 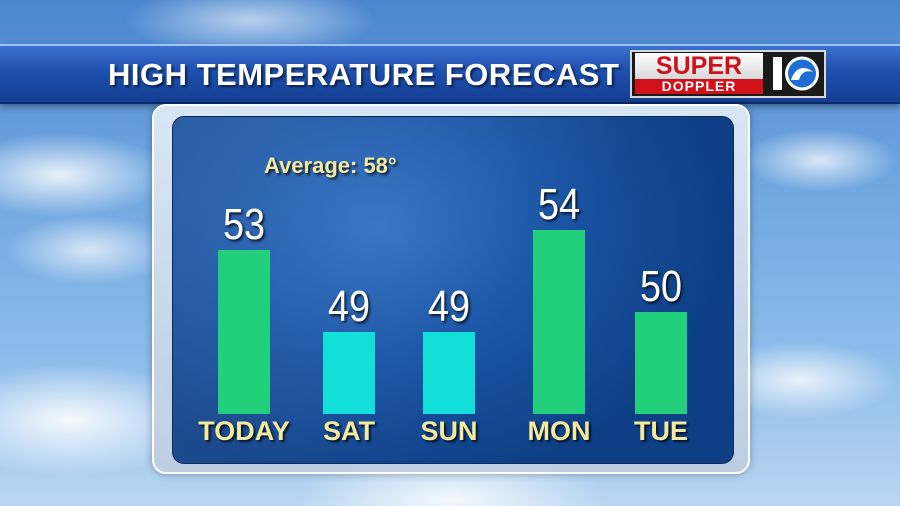 I want to click on category-label-mon: MON, so click(x=559, y=431).